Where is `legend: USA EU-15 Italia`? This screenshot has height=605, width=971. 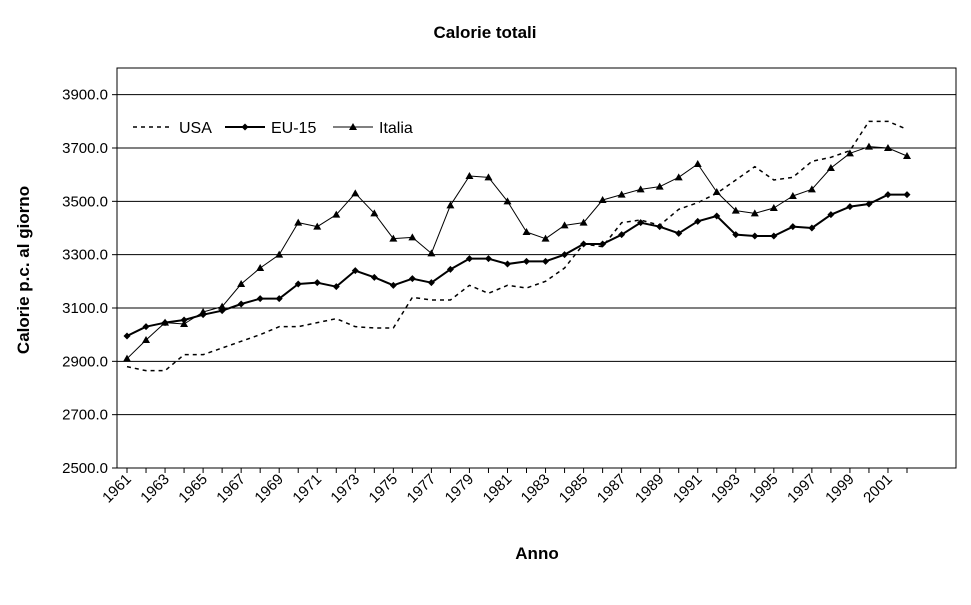 legend: USA EU-15 Italia is located at coordinates (273, 128).